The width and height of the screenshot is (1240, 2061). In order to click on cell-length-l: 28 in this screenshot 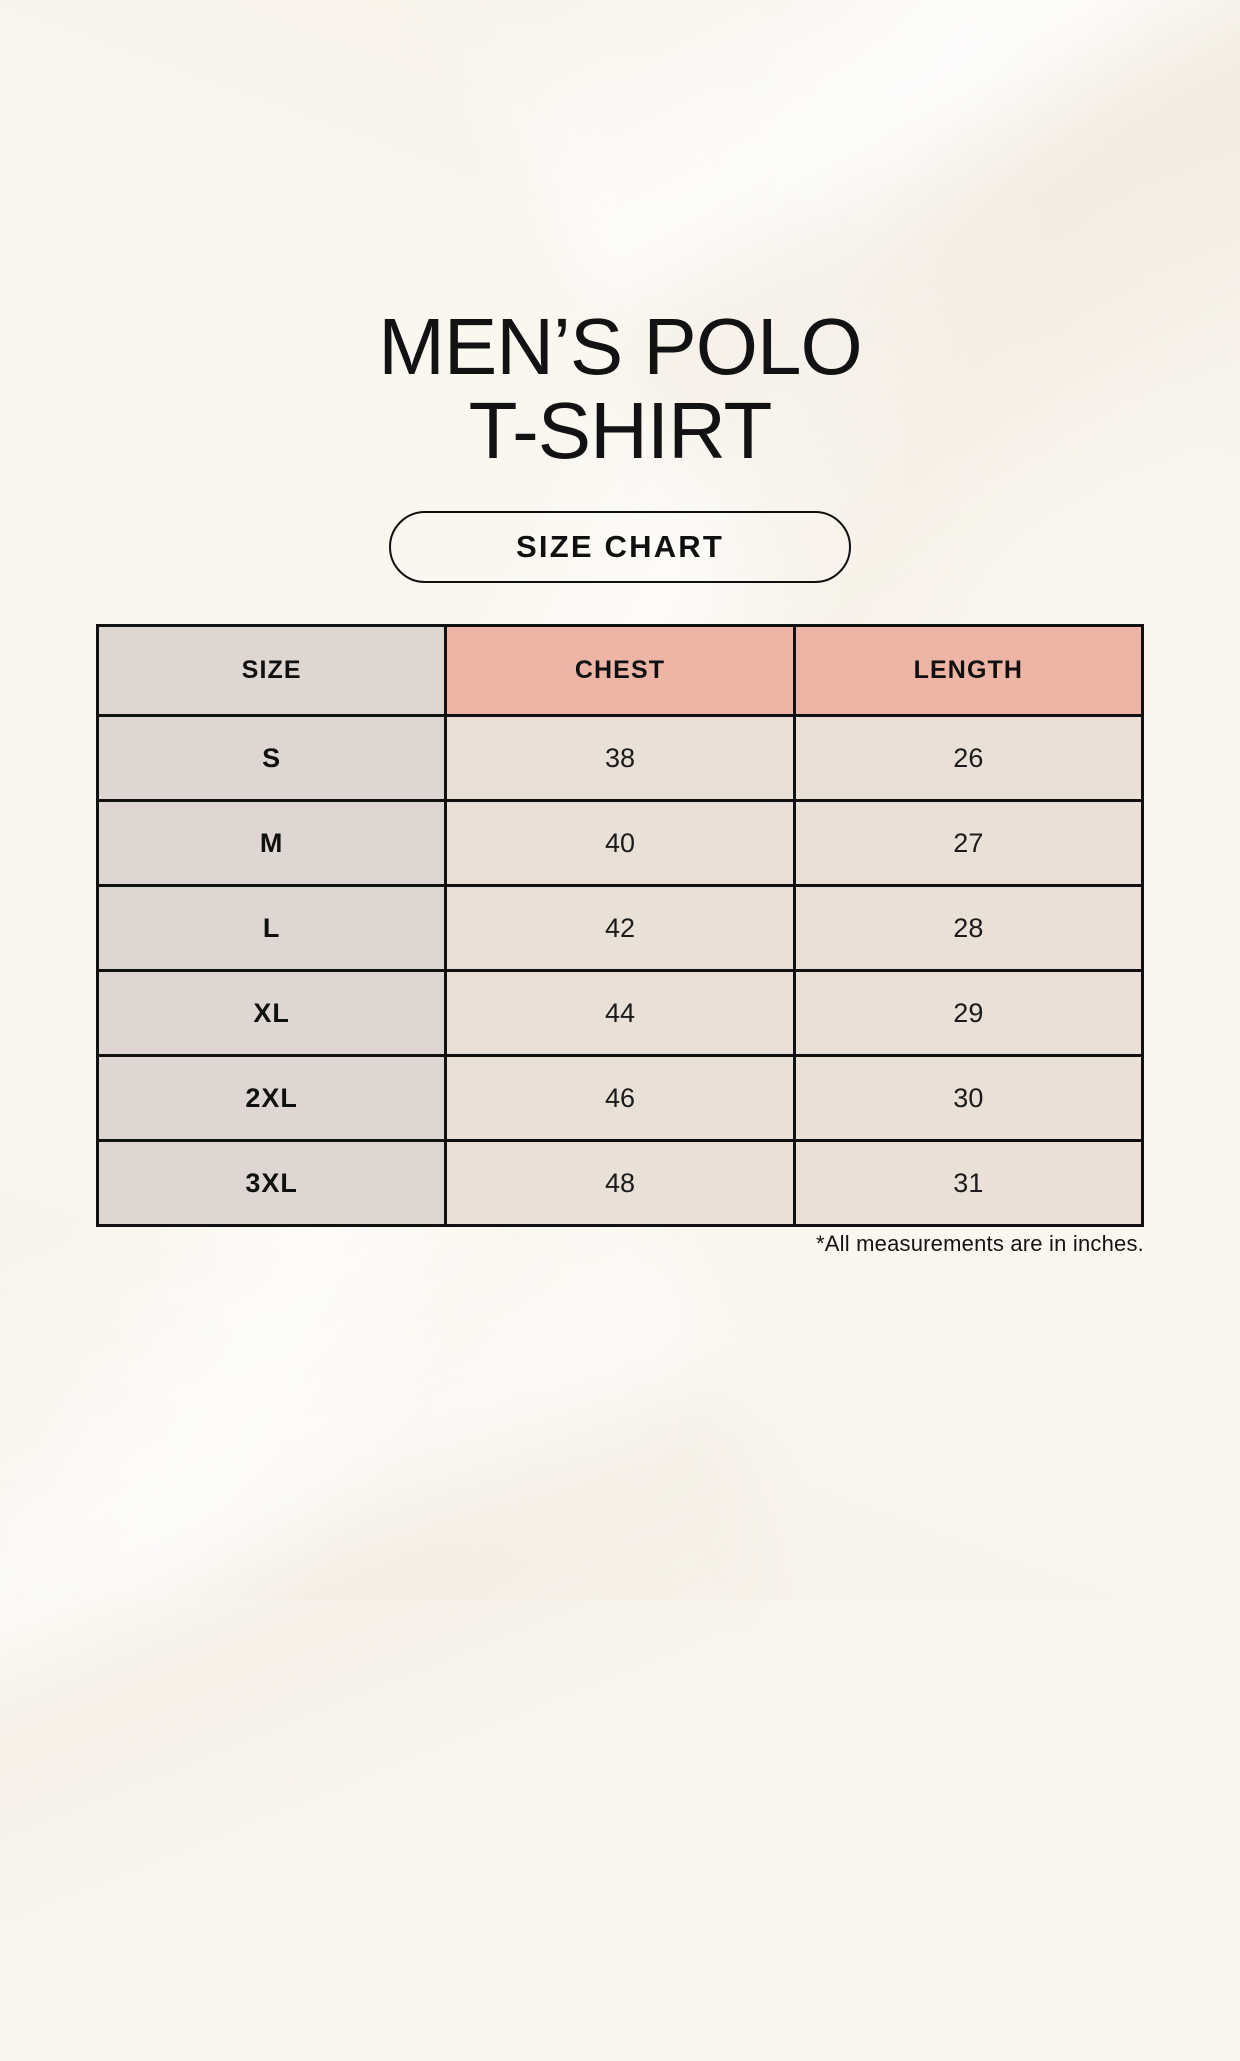, I will do `click(968, 928)`.